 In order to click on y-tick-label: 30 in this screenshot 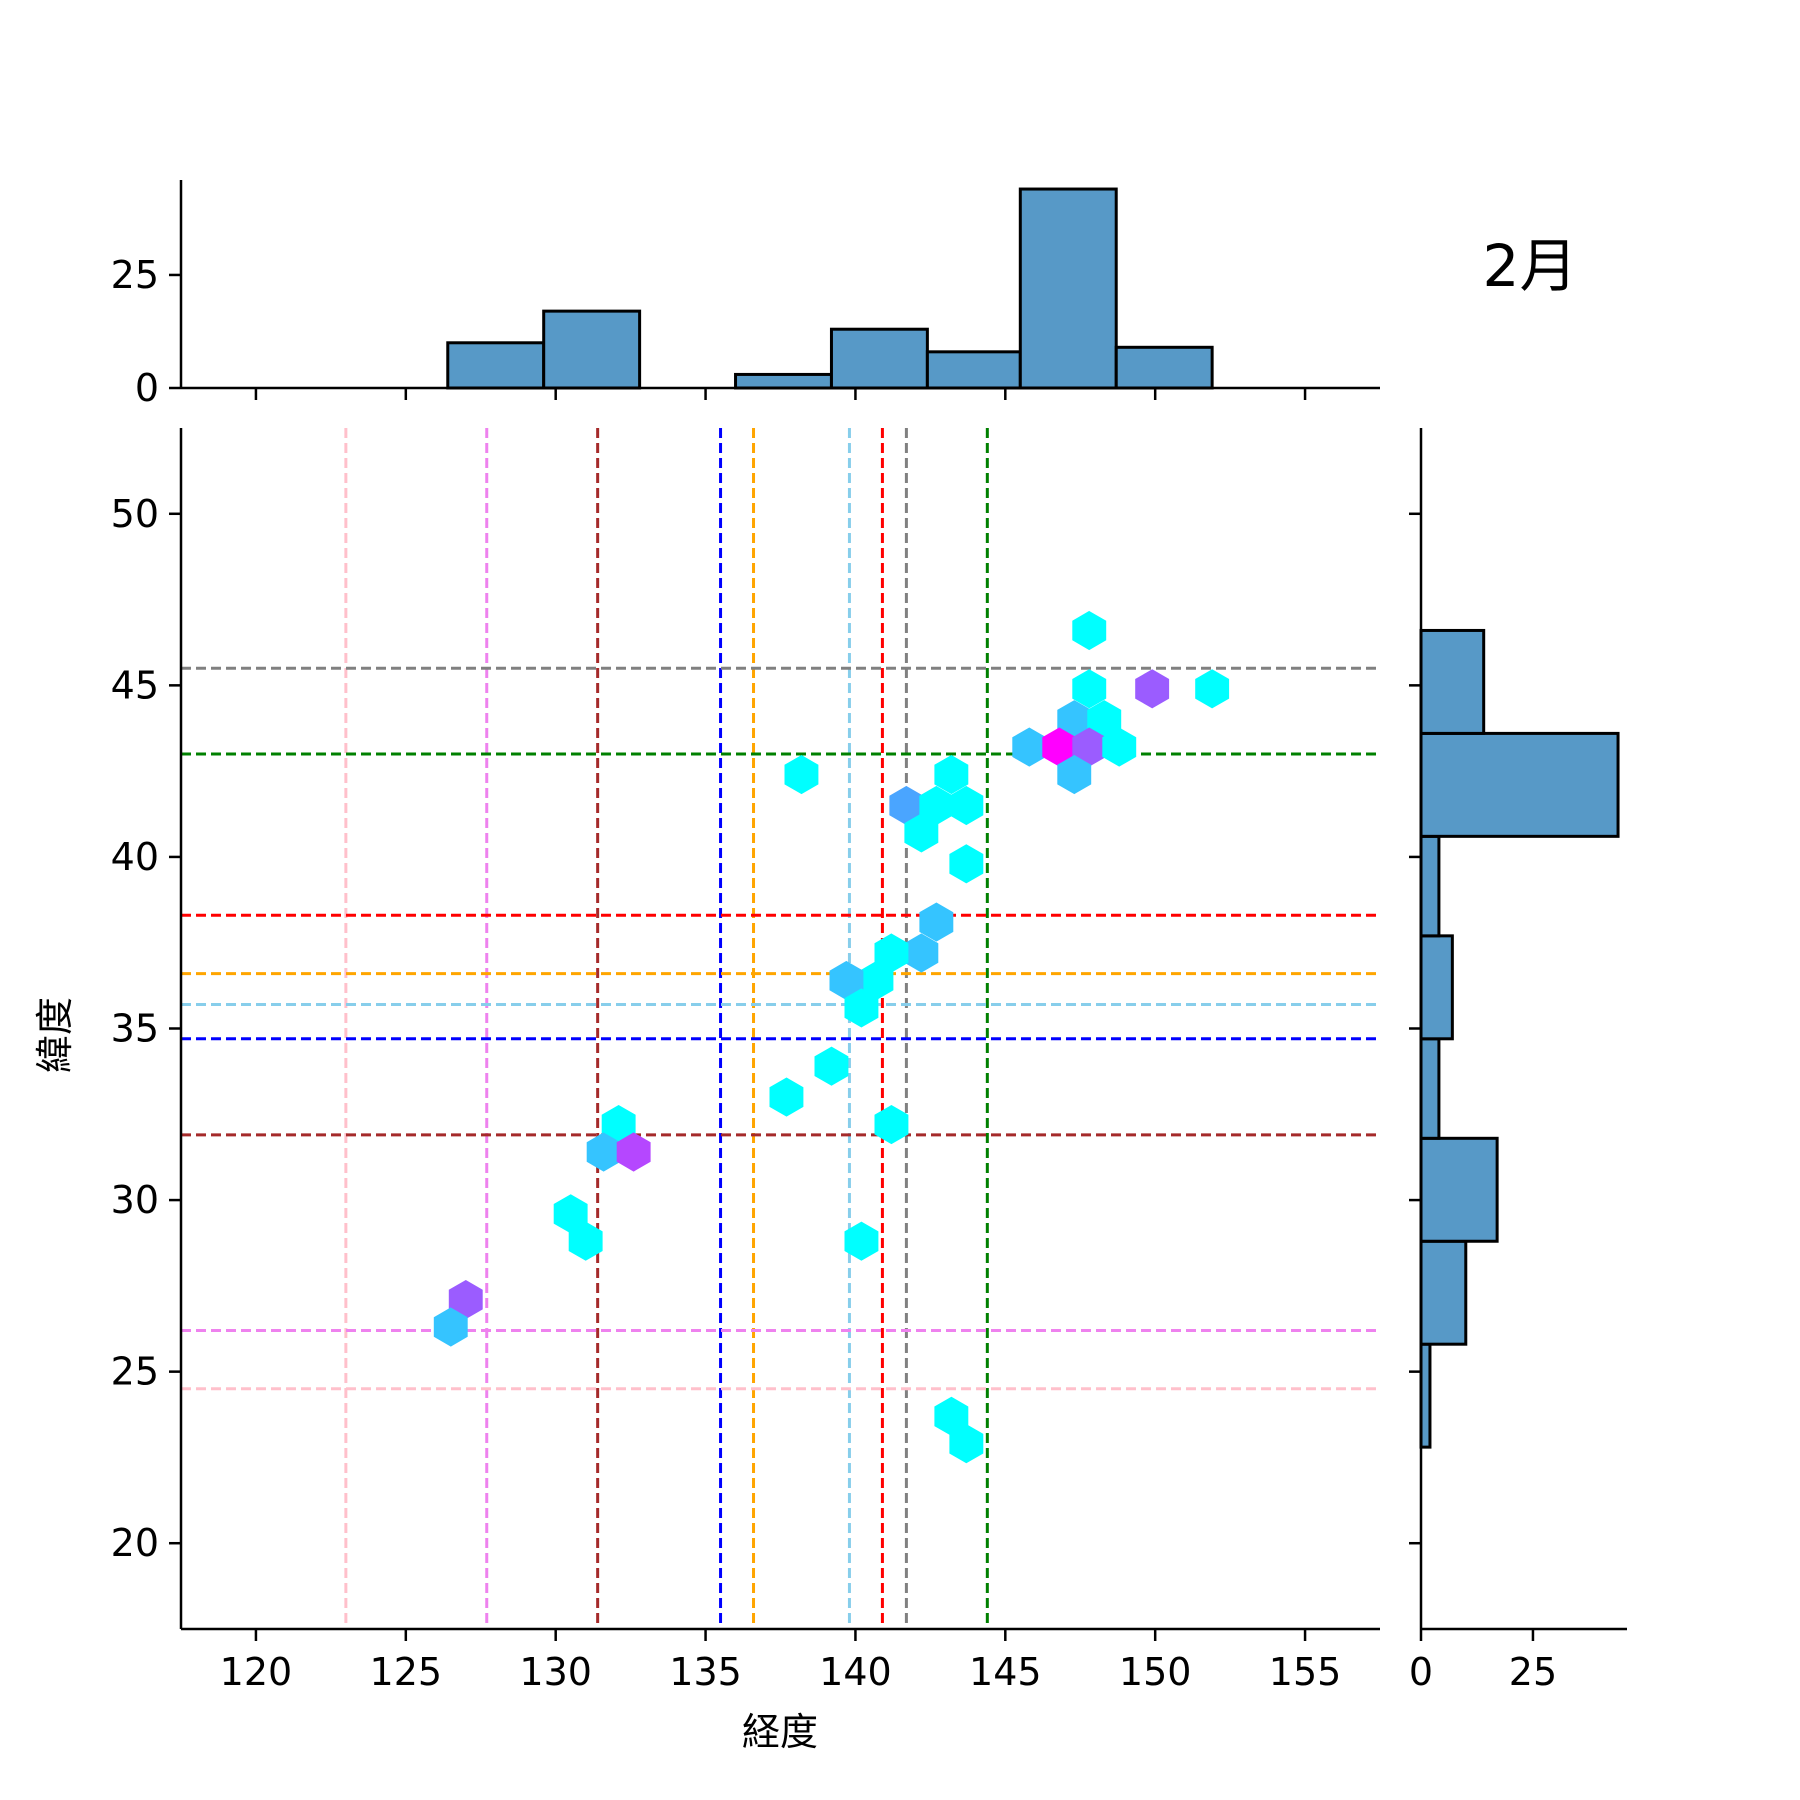, I will do `click(135, 1200)`.